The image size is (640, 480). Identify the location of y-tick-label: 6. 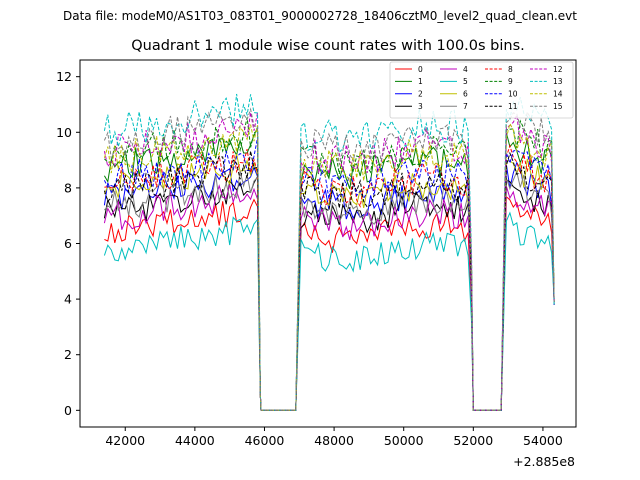
(68, 243).